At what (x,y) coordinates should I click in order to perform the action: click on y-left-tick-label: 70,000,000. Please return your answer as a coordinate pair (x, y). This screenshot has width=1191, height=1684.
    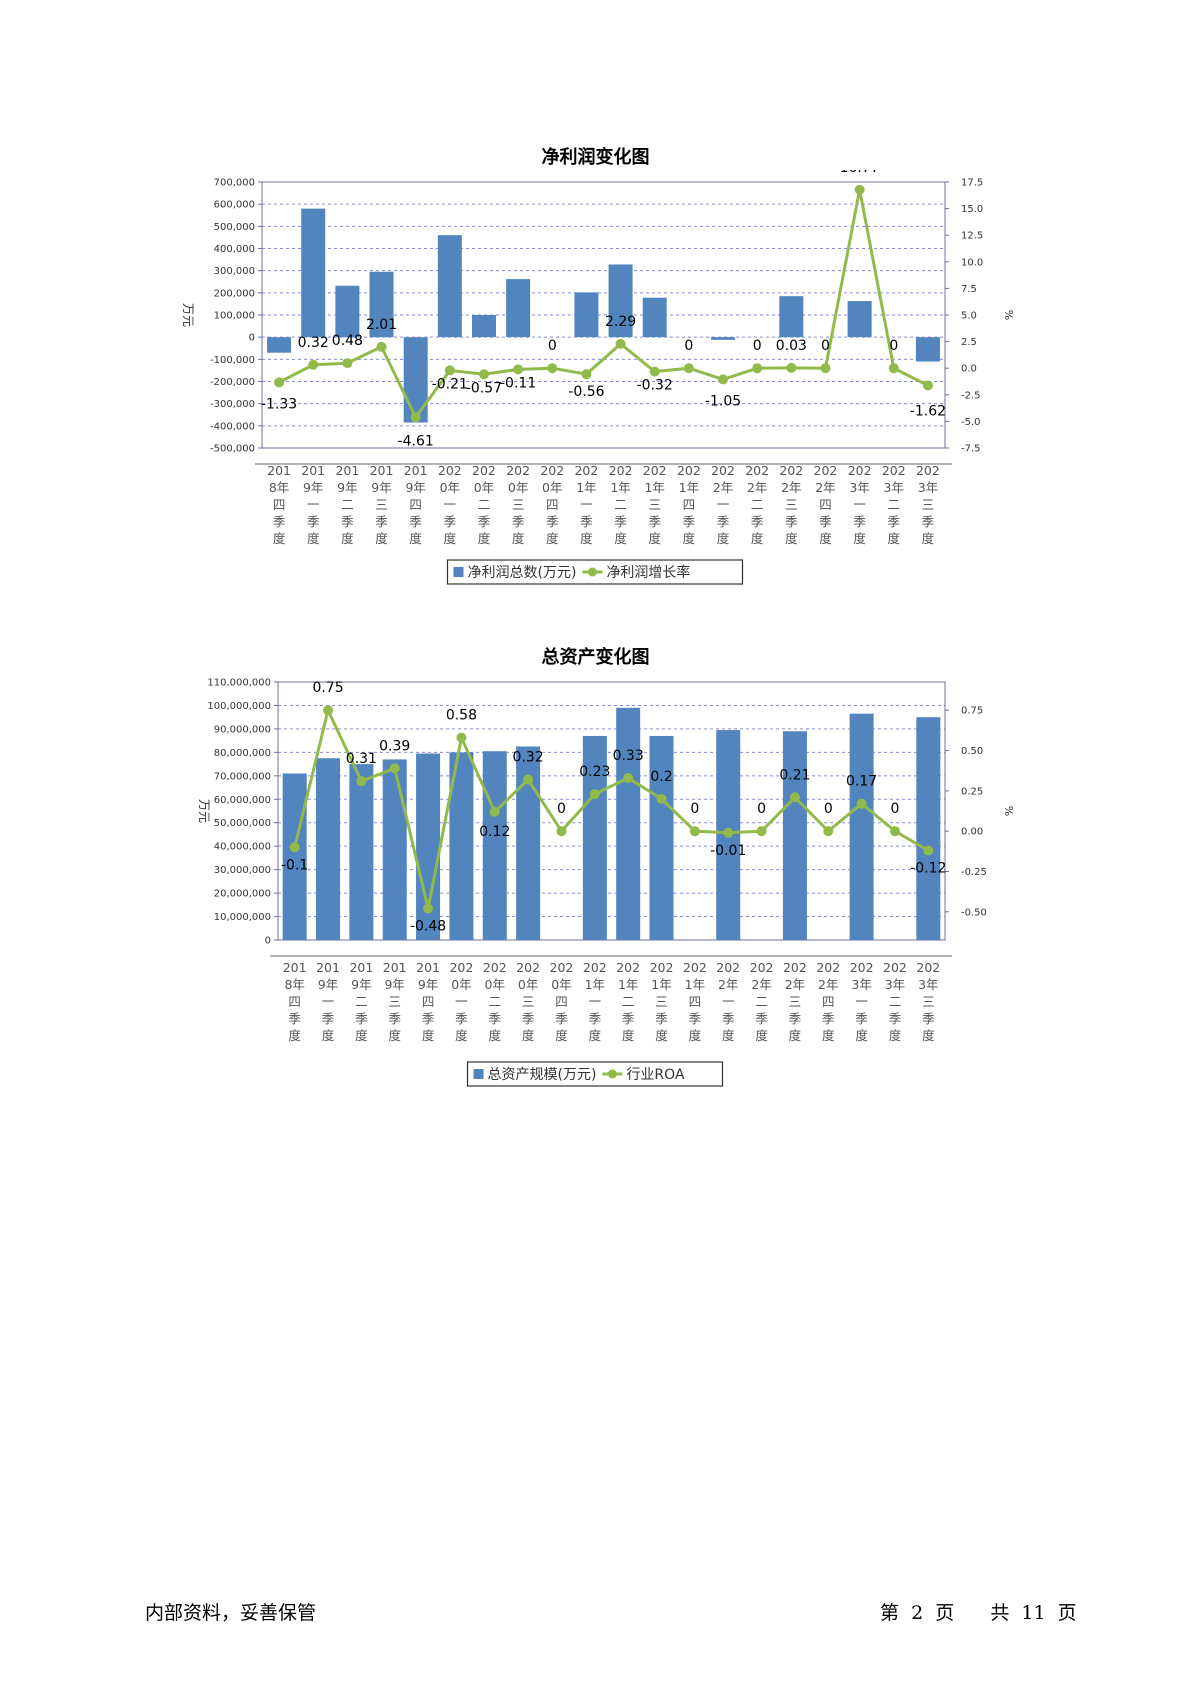
    Looking at the image, I should click on (242, 776).